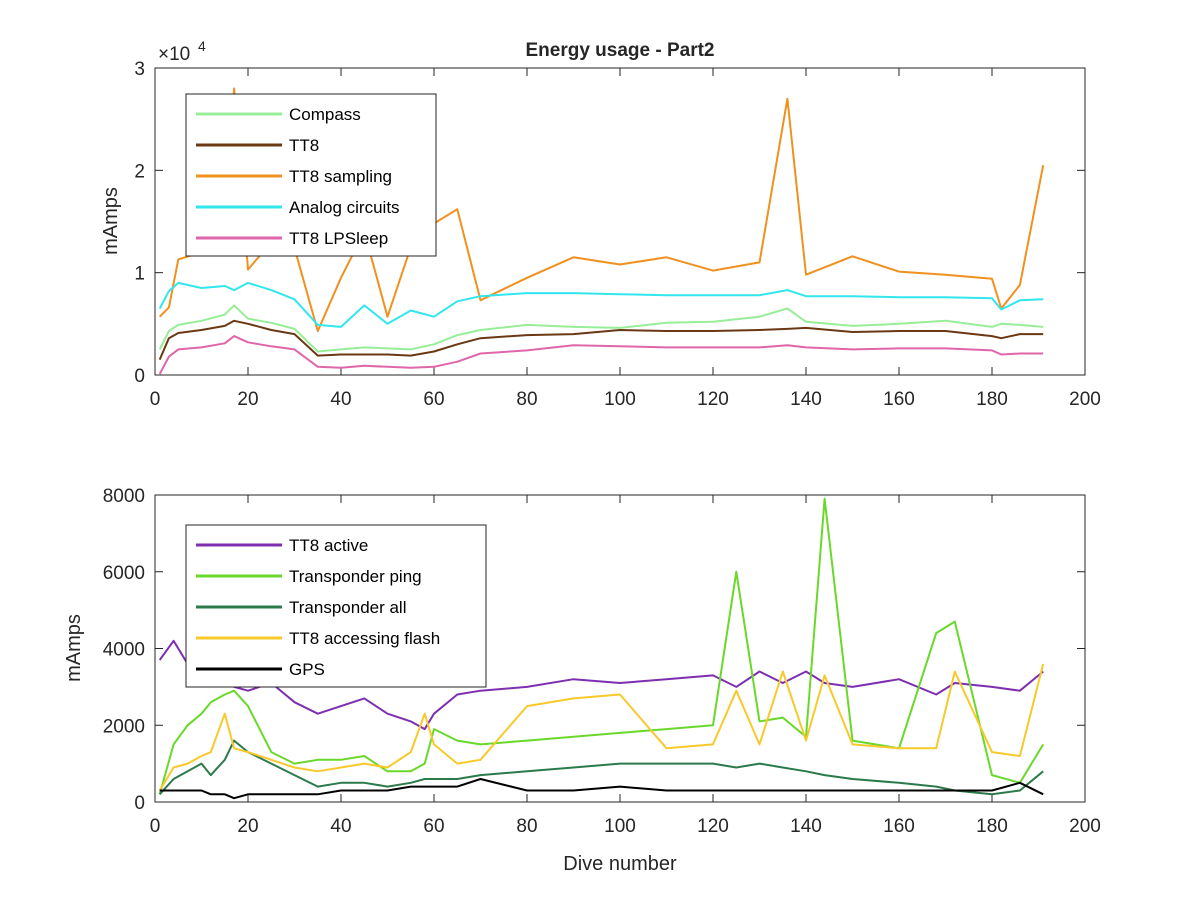 The width and height of the screenshot is (1200, 900). Describe the element at coordinates (601, 727) in the screenshot. I see `series-line-tt8-accessing-flash` at that location.